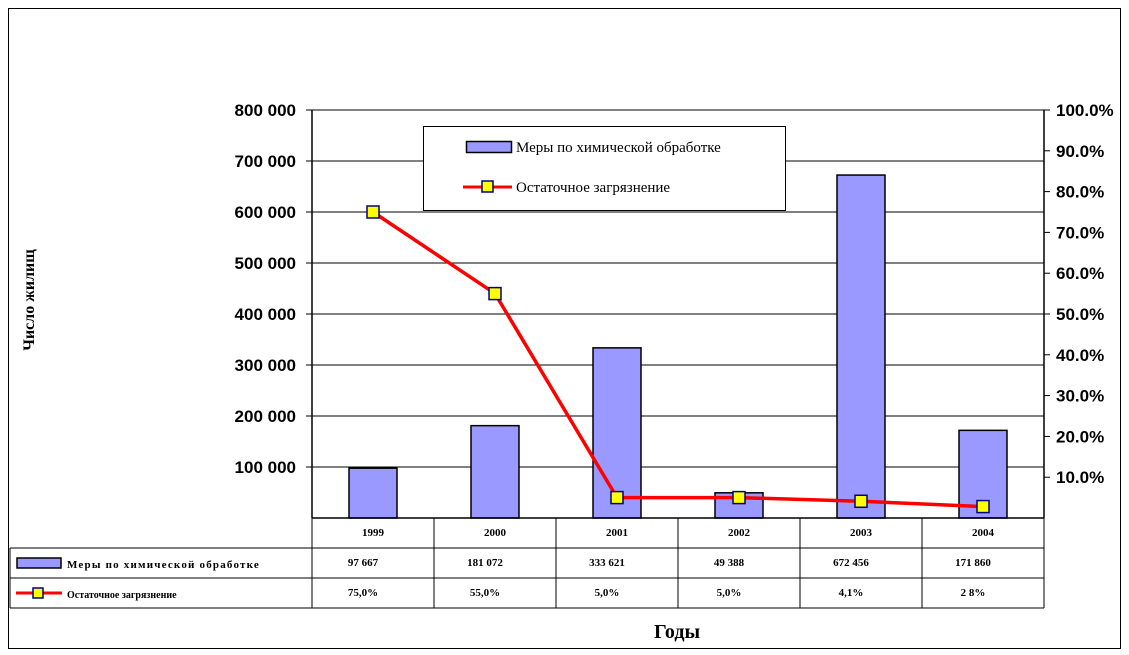  I want to click on y-tick-label: 700 000, so click(265, 161).